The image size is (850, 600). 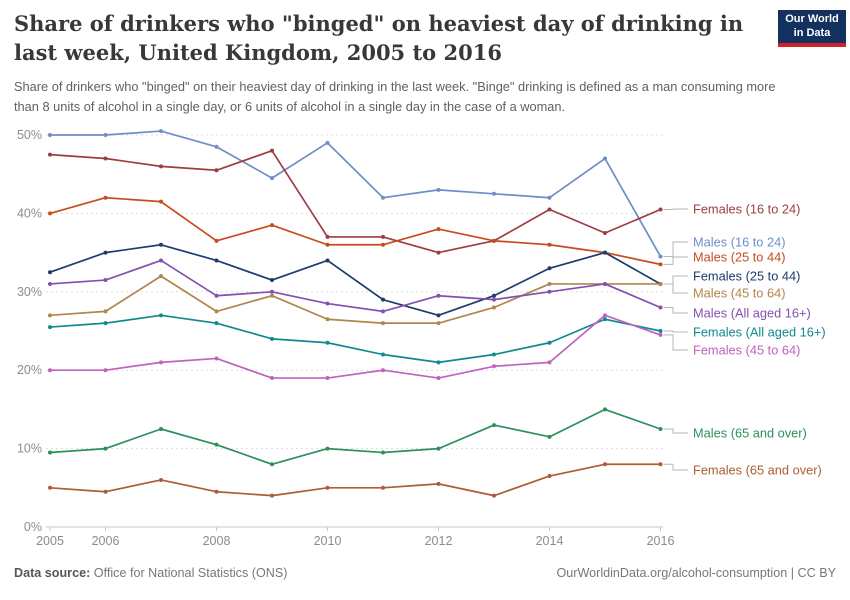 What do you see at coordinates (739, 257) in the screenshot?
I see `series-label: Males (25 to 44)` at bounding box center [739, 257].